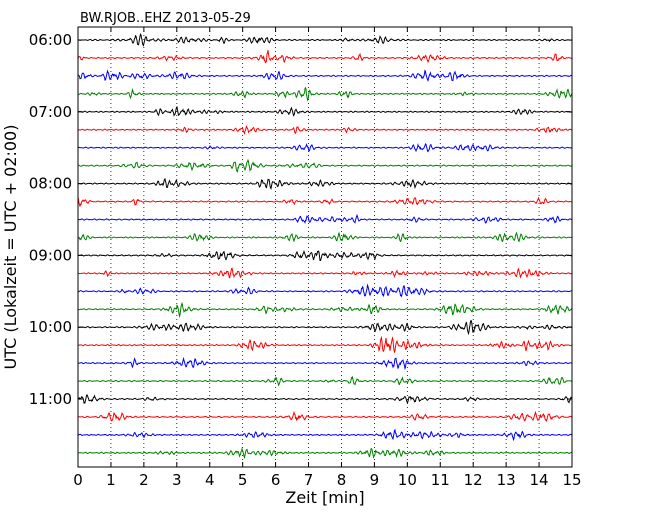 This screenshot has width=650, height=520. Describe the element at coordinates (243, 480) in the screenshot. I see `x-tick-label: 5` at that location.